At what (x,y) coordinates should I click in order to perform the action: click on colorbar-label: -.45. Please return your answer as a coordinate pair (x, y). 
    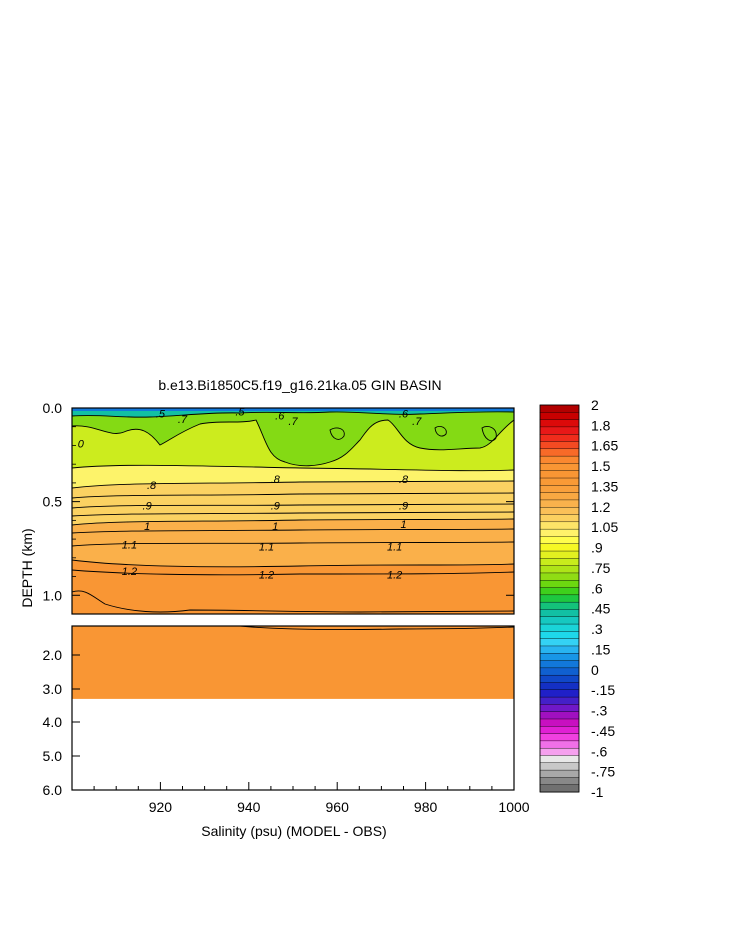
    Looking at the image, I should click on (603, 731).